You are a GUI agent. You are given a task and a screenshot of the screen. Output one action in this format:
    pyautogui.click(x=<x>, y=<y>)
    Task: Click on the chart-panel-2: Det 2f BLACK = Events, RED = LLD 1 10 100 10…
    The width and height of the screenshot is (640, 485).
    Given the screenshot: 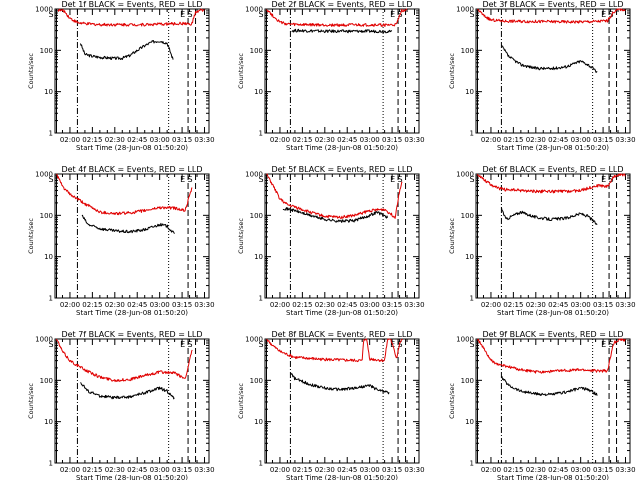 What is the action you would take?
    pyautogui.click(x=331, y=76)
    